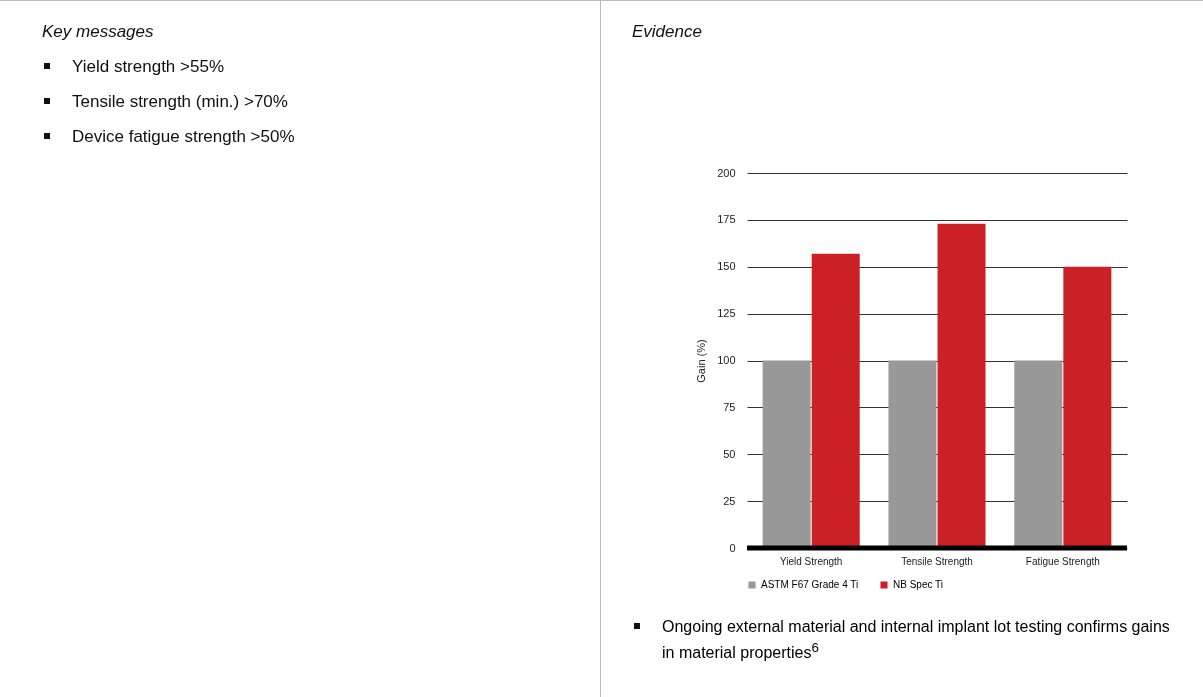 Image resolution: width=1203 pixels, height=697 pixels. Describe the element at coordinates (937, 561) in the screenshot. I see `x-tick-label: Tensile Strength` at that location.